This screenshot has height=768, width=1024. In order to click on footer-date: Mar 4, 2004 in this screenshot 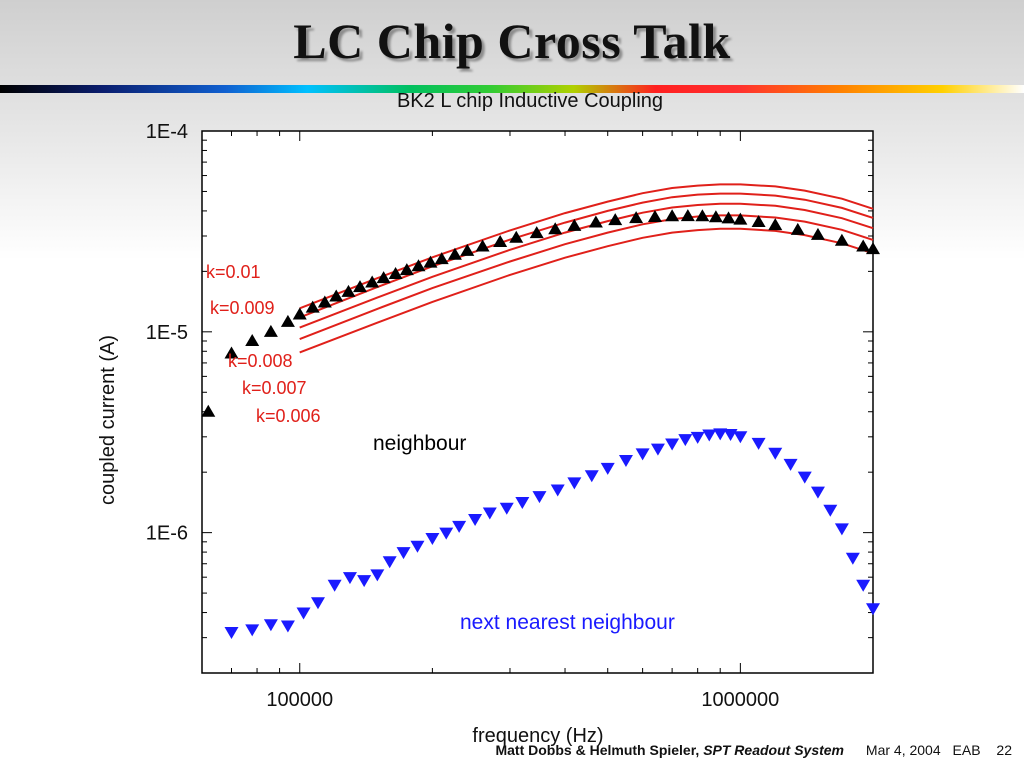, I will do `click(903, 750)`.